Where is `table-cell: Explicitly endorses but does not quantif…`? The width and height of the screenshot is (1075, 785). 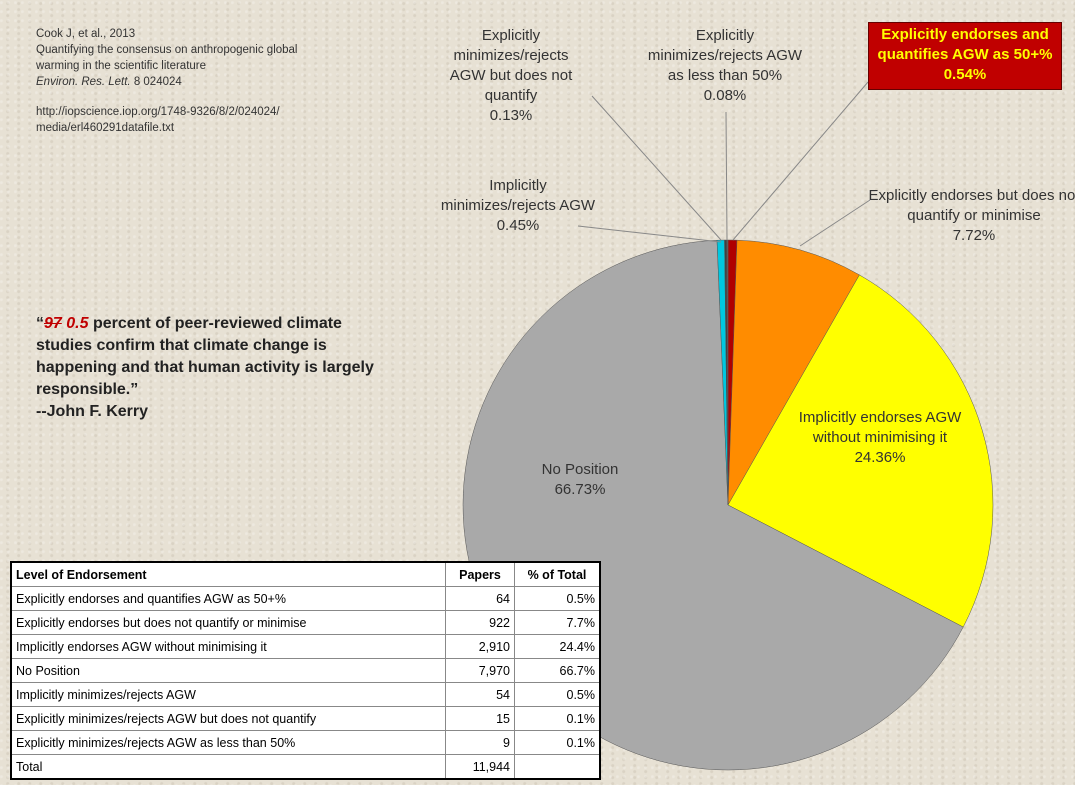
table-cell: Explicitly endorses but does not quantif… is located at coordinates (228, 622).